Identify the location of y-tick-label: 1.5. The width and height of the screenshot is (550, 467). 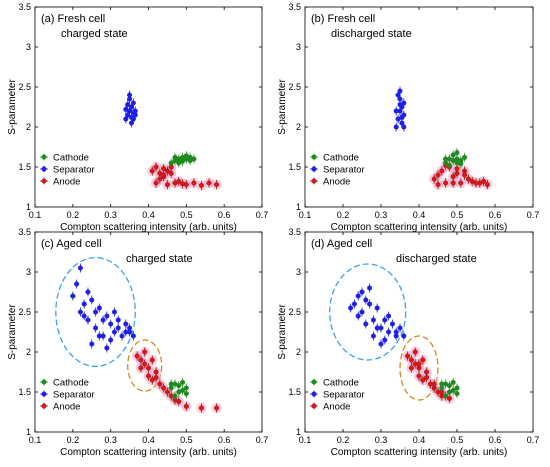
(24, 167).